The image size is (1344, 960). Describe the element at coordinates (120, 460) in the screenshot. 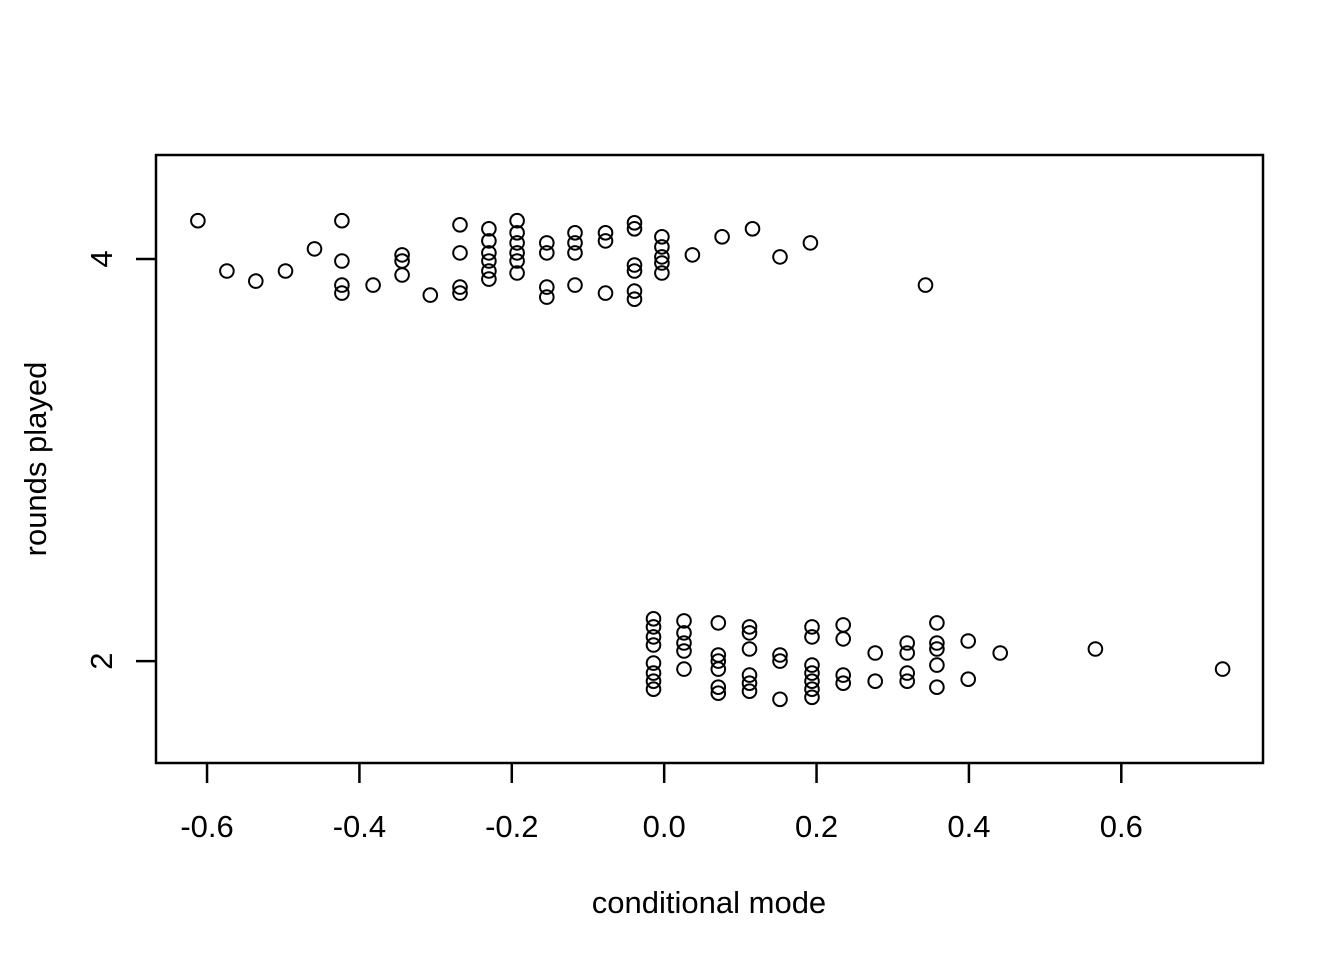

I see `y-axis-ticks: 24` at that location.